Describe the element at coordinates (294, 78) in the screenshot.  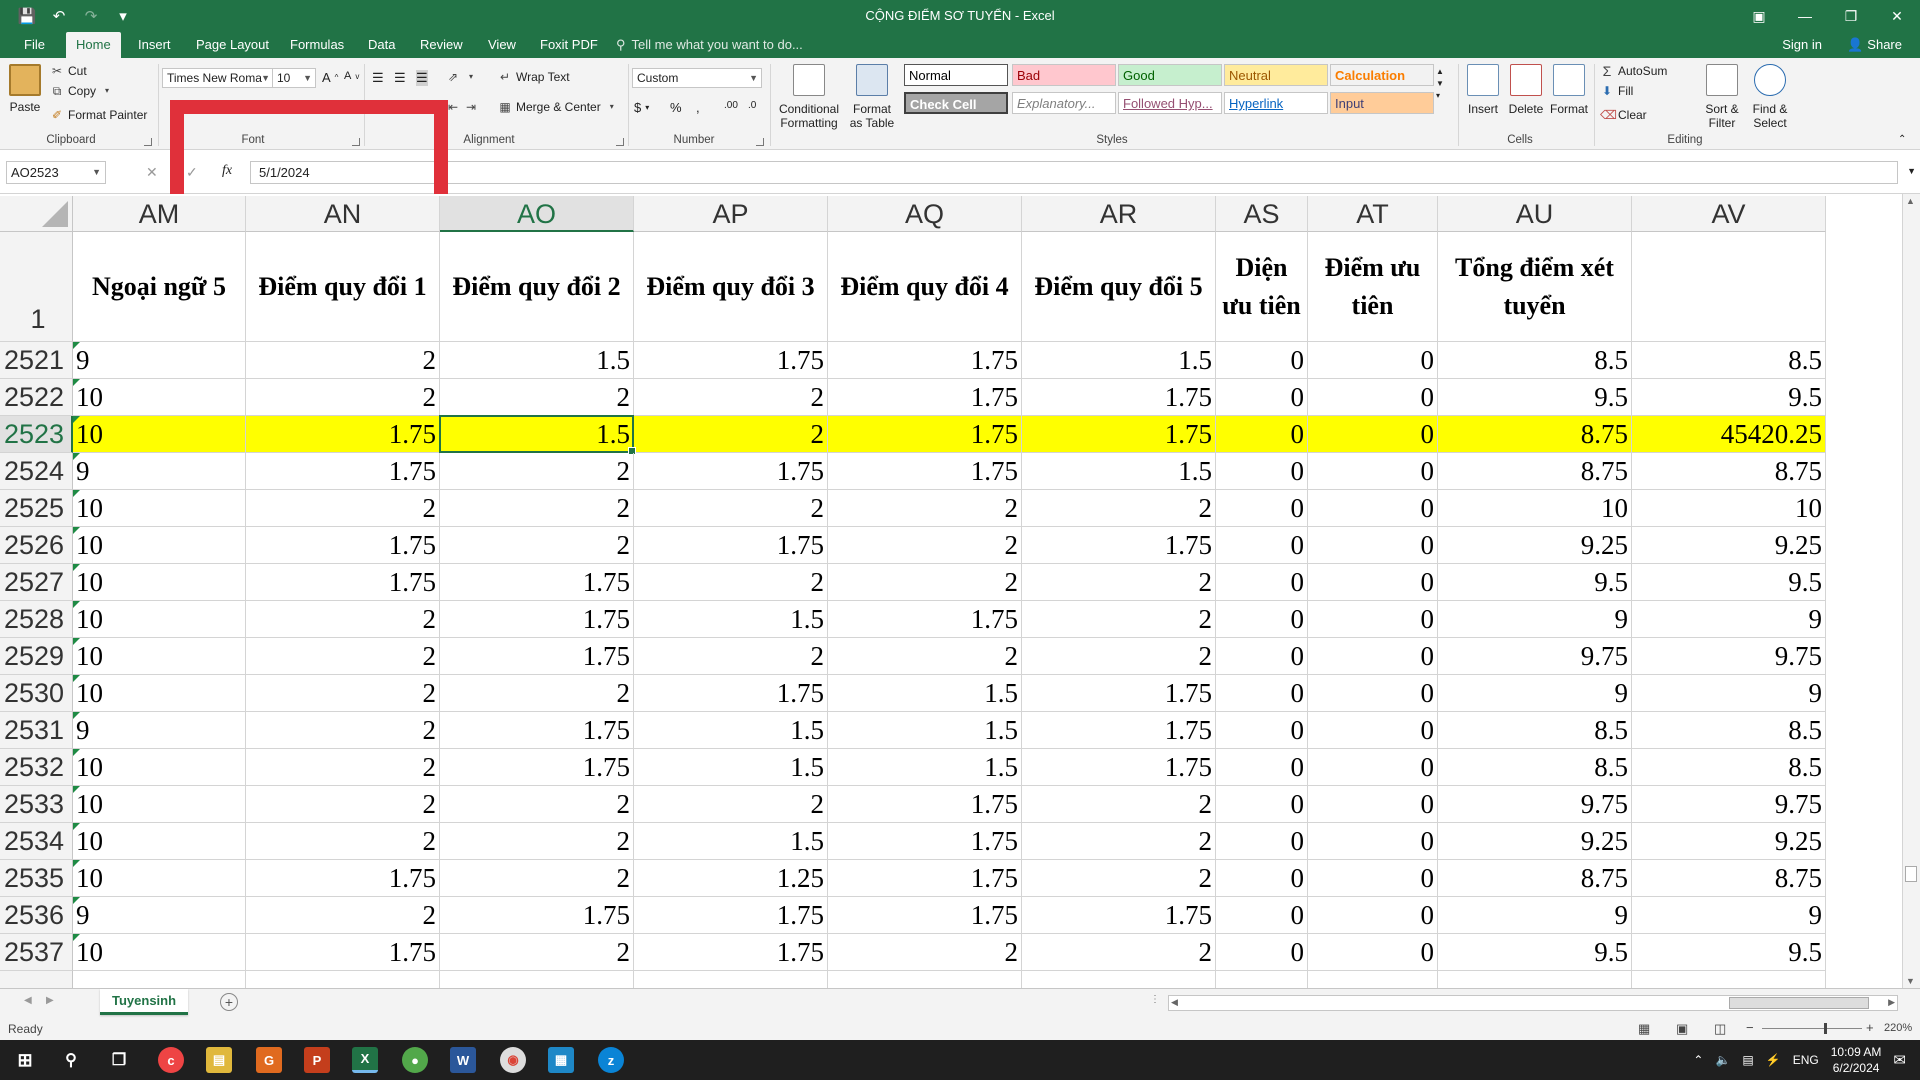
I see `font-size-combo: 10 ▼` at that location.